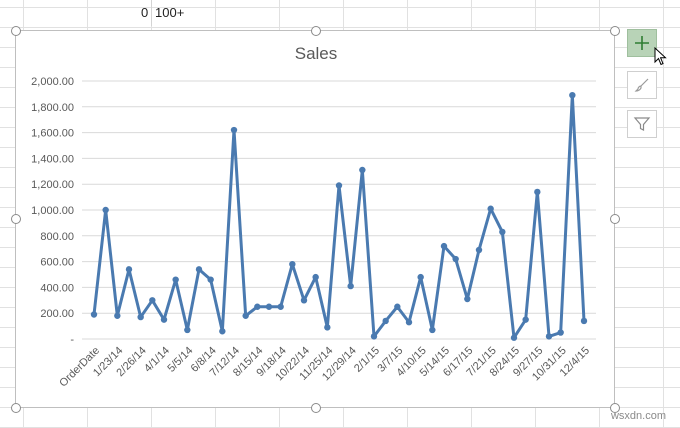  What do you see at coordinates (638, 416) in the screenshot?
I see `watermark-text: wsxdn.com` at bounding box center [638, 416].